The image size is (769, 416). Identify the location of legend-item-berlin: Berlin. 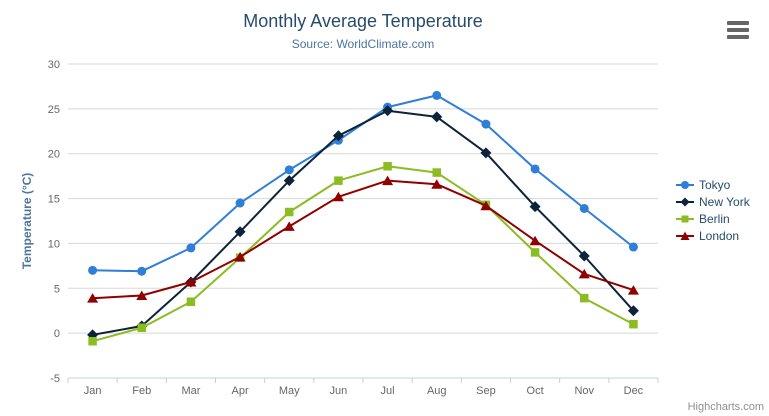
(713, 218).